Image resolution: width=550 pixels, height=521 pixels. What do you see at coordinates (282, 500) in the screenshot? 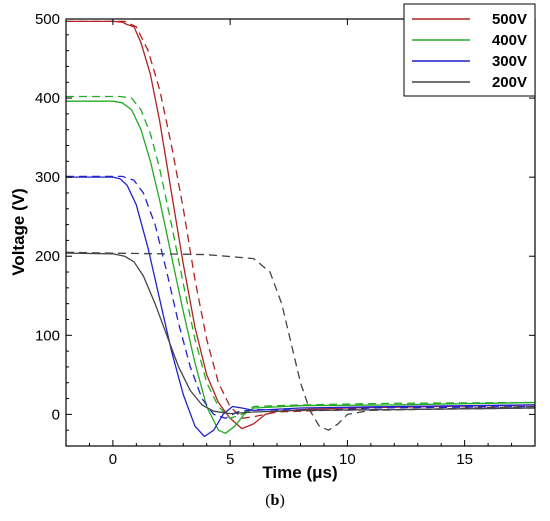
I see `caption-close: )` at bounding box center [282, 500].